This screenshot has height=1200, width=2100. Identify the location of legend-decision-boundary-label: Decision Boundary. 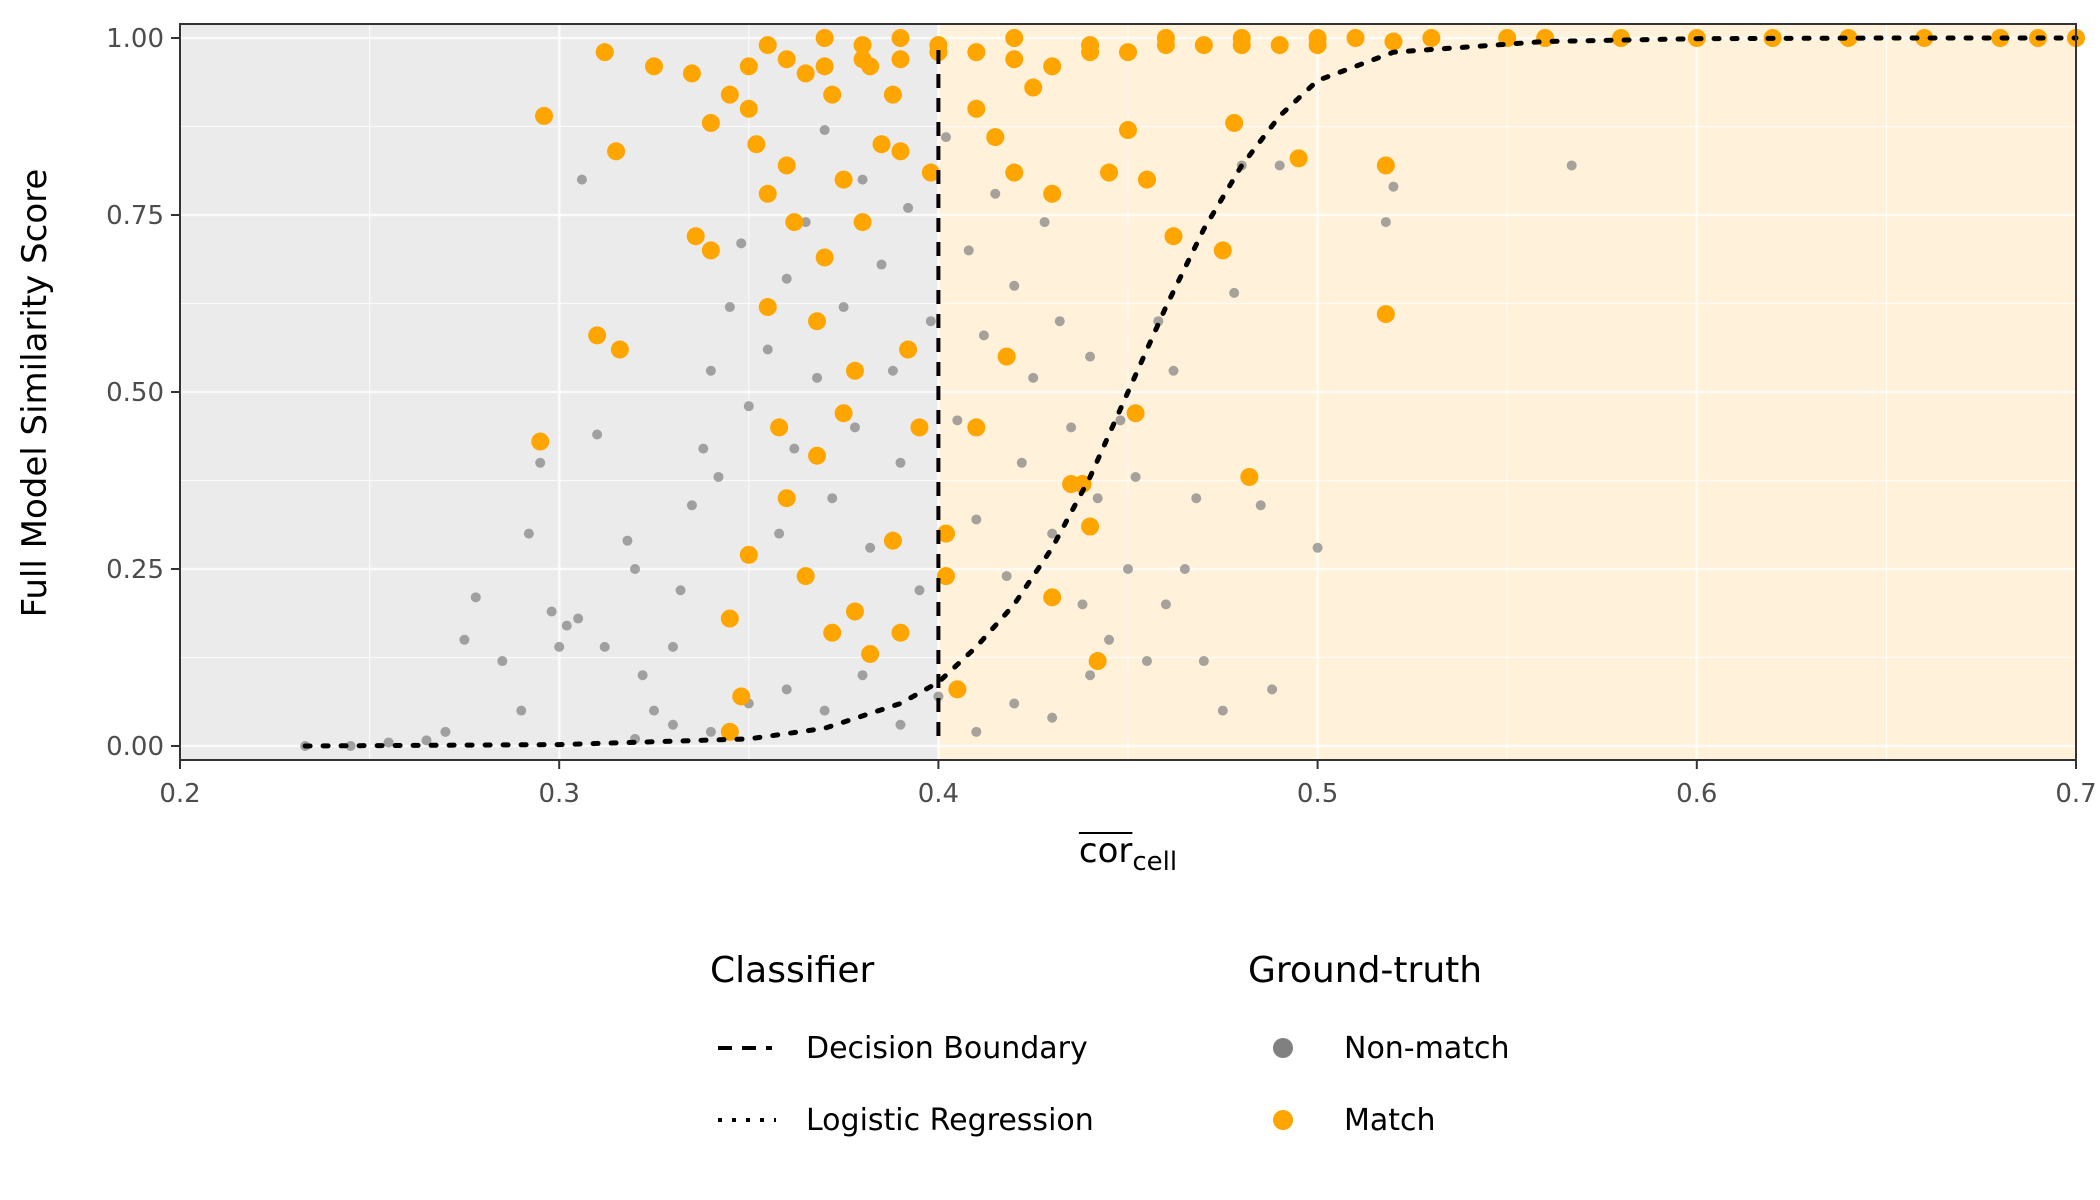
(947, 1048).